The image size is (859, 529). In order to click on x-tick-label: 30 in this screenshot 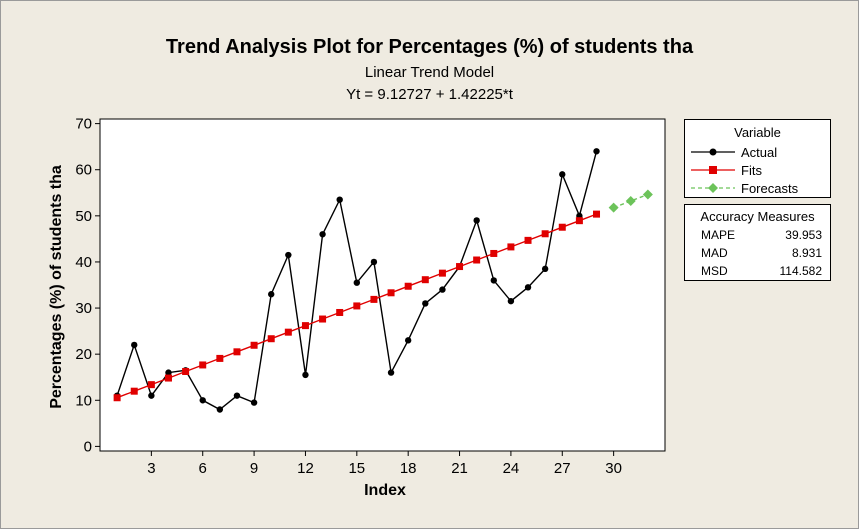, I will do `click(613, 468)`.